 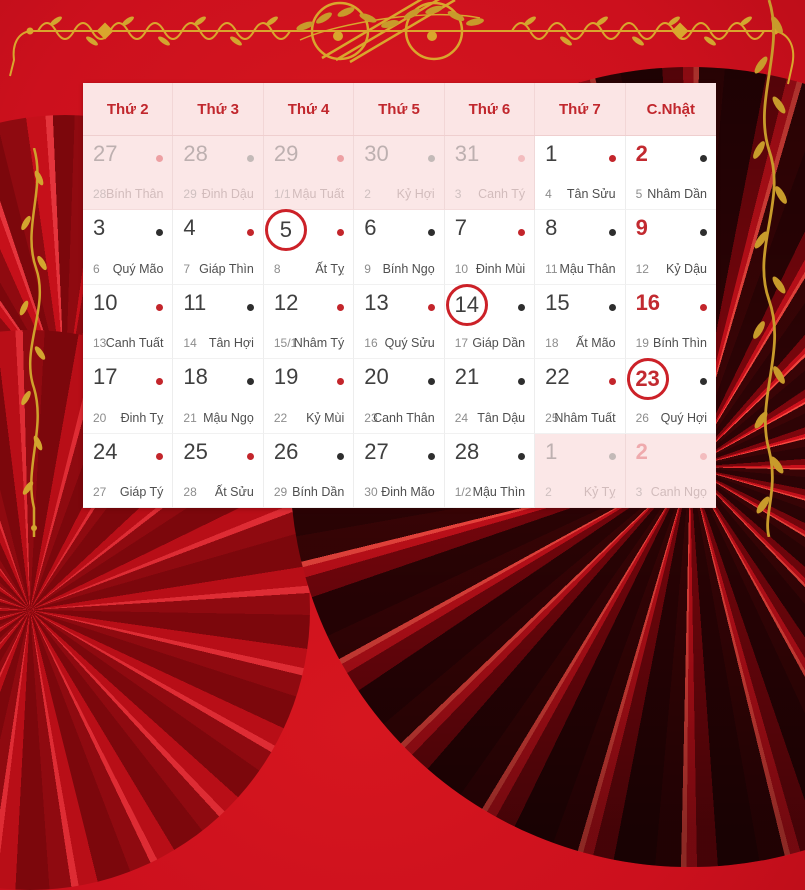 I want to click on day-cell-week3-col4: 13 16 Quý Sửu, so click(x=399, y=322).